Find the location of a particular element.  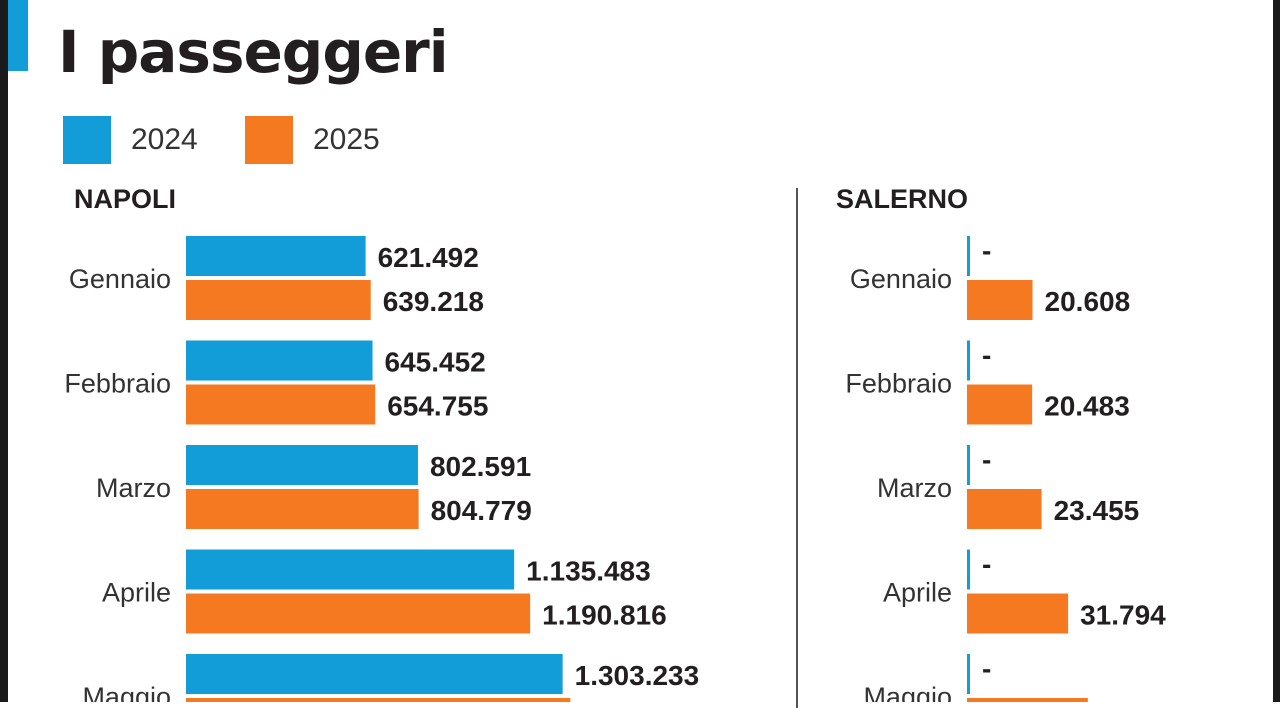

left-border is located at coordinates (4, 351).